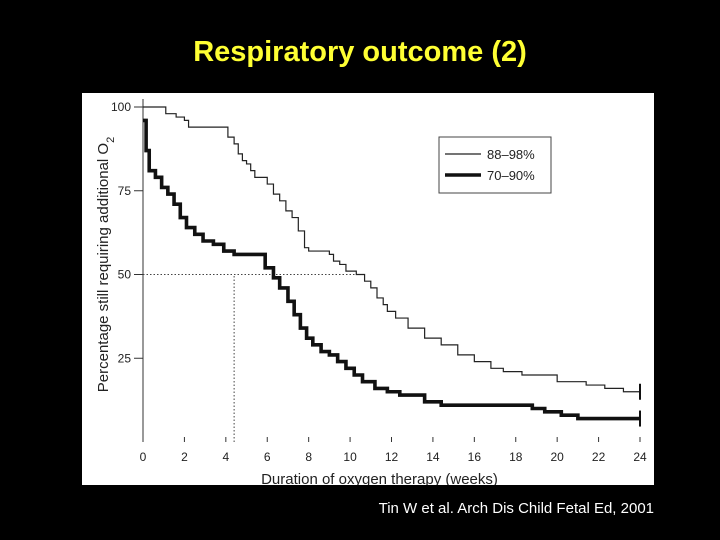  What do you see at coordinates (125, 358) in the screenshot?
I see `y-tick-label: 25` at bounding box center [125, 358].